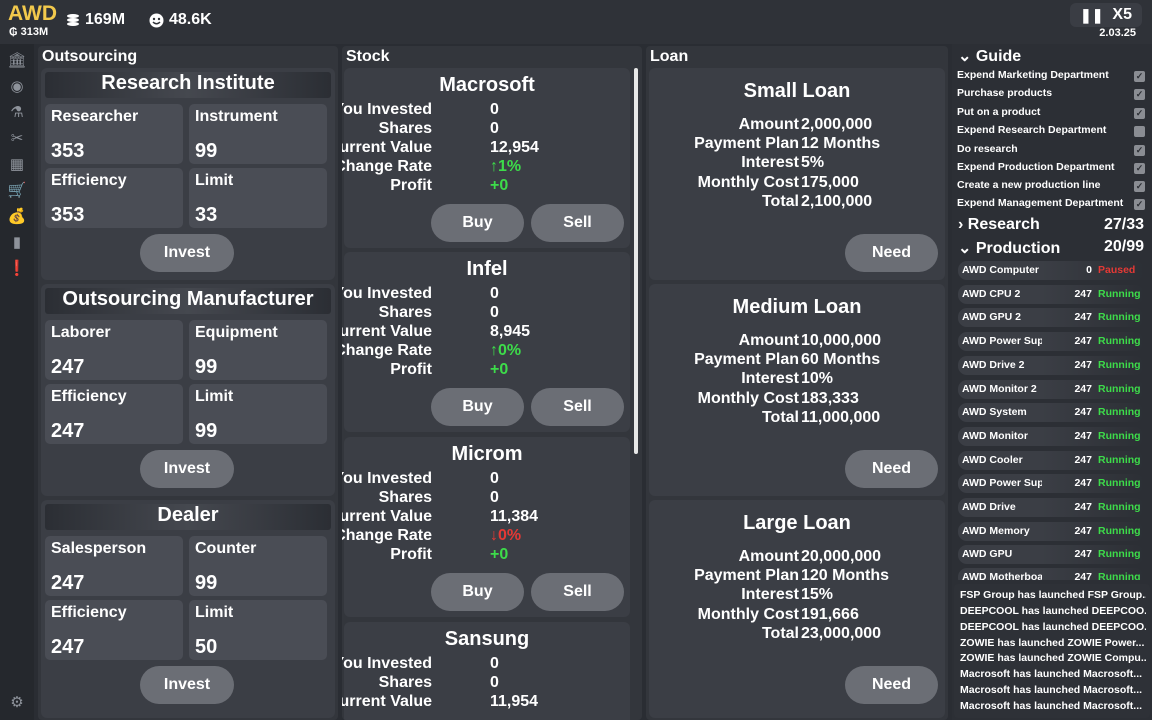 This screenshot has width=1152, height=720. Describe the element at coordinates (387, 109) in the screenshot. I see `row-label: You Invested` at that location.